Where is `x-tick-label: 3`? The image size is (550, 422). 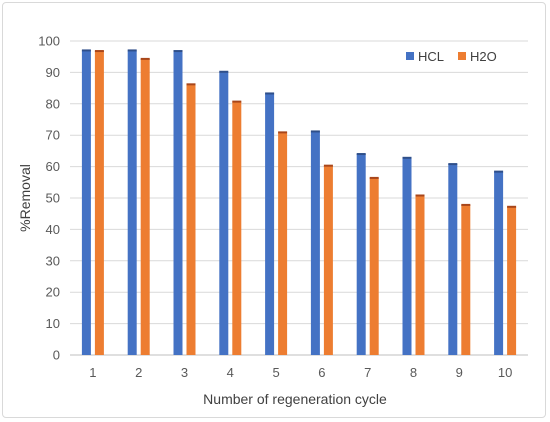 x-tick-label: 3 is located at coordinates (184, 372).